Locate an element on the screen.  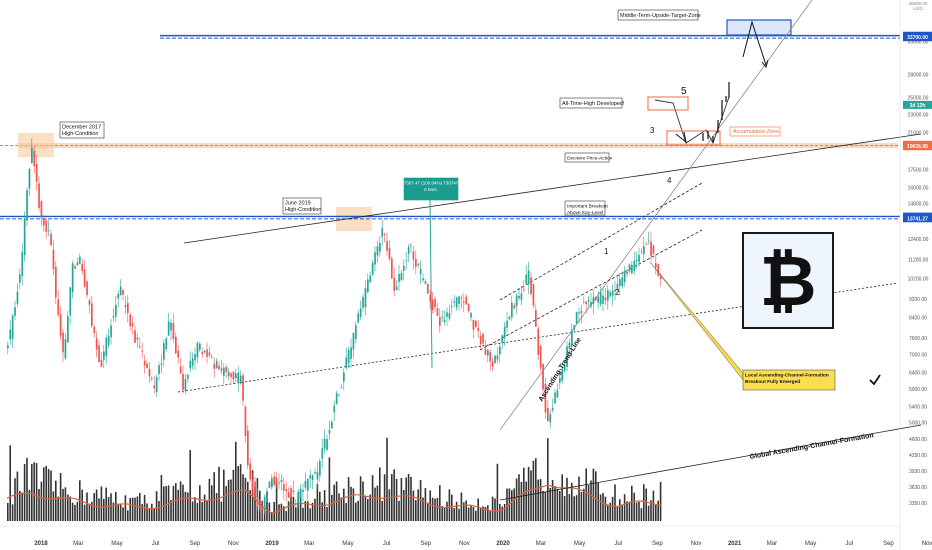
label-dec-2017-high-text: December 2017 is located at coordinates (81, 128).